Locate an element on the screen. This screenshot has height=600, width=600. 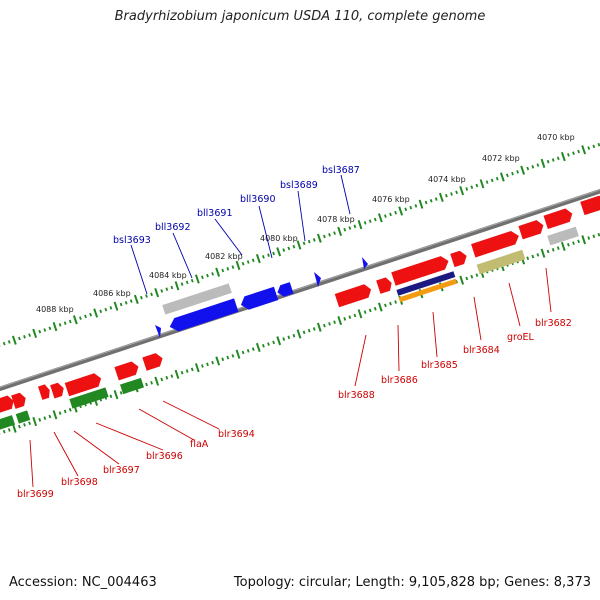
gene-label: blr3698 is located at coordinates (79, 482).